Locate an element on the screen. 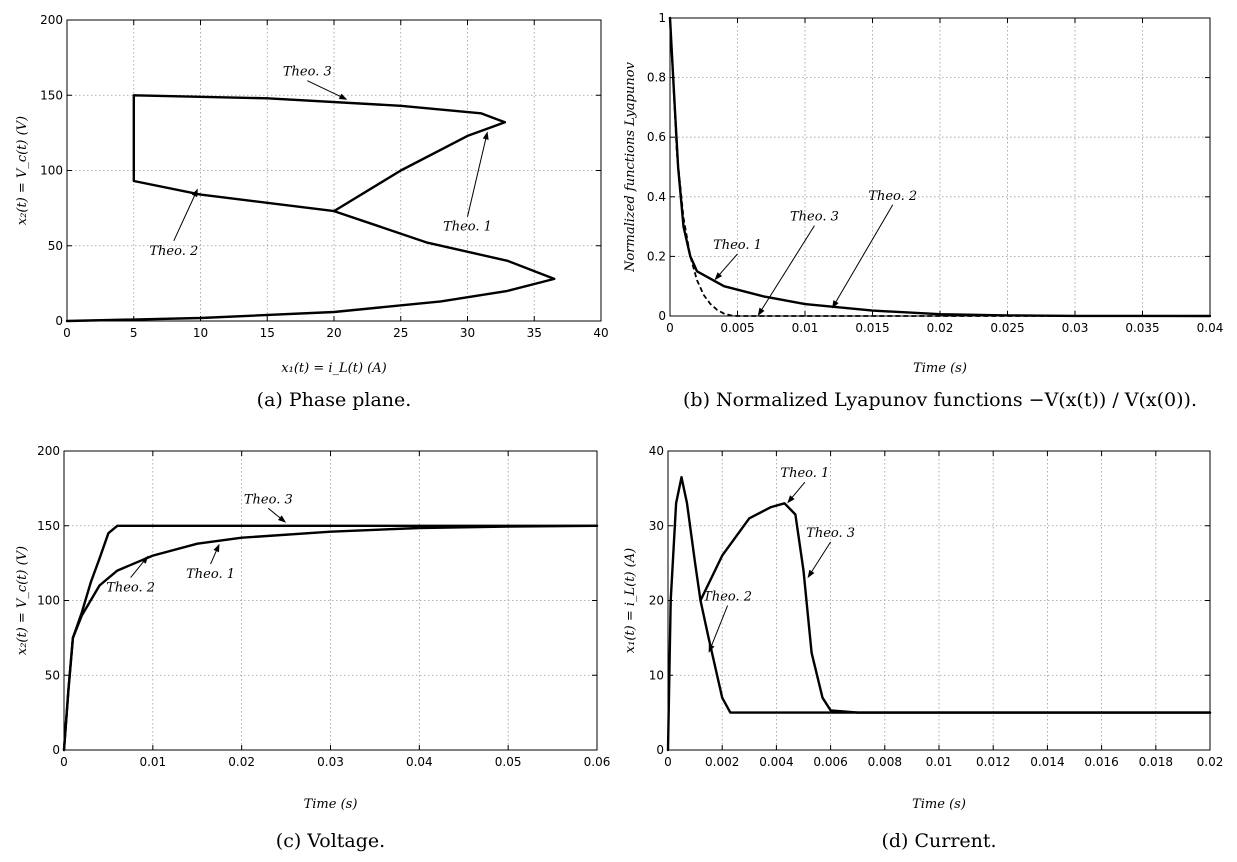 Image resolution: width=1237 pixels, height=862 pixels. x-tick-label: 0.016 is located at coordinates (1101, 762).